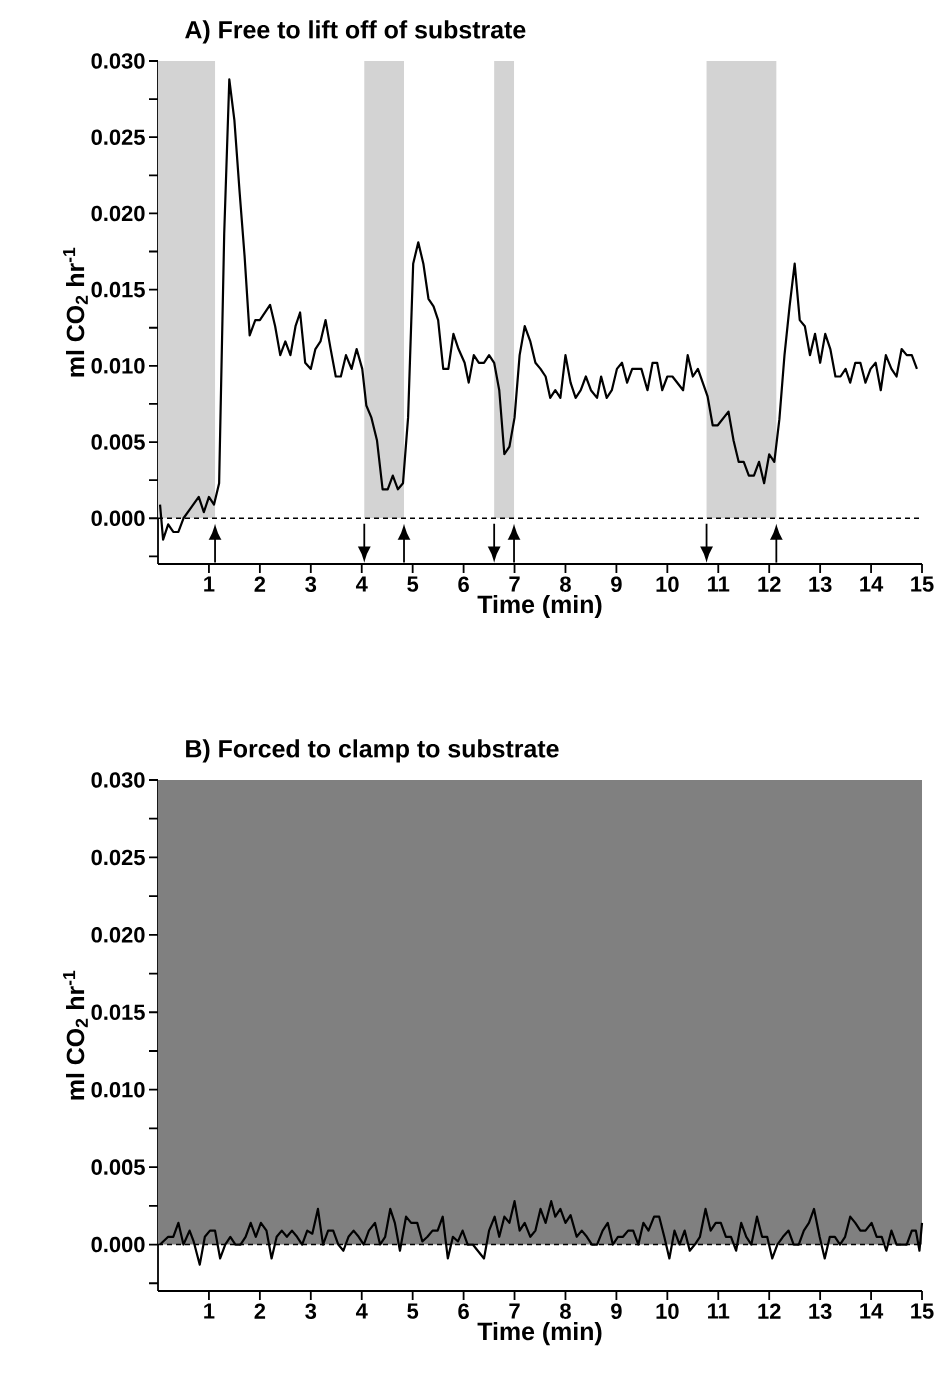 The width and height of the screenshot is (943, 1380). Describe the element at coordinates (372, 751) in the screenshot. I see `chart-title: B) Forced to clamp to substrate` at that location.